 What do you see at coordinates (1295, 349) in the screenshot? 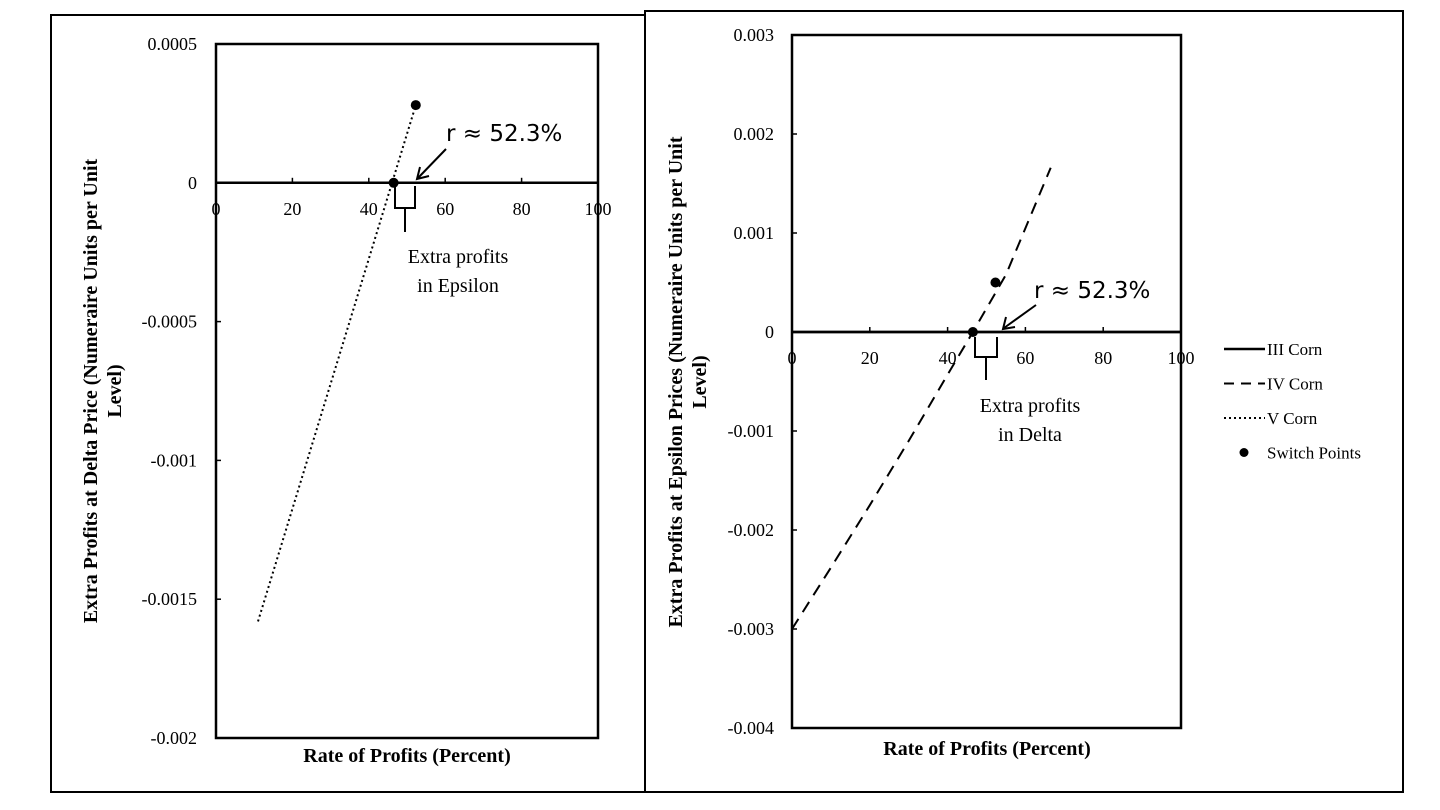
I see `legend-label: III Corn` at bounding box center [1295, 349].